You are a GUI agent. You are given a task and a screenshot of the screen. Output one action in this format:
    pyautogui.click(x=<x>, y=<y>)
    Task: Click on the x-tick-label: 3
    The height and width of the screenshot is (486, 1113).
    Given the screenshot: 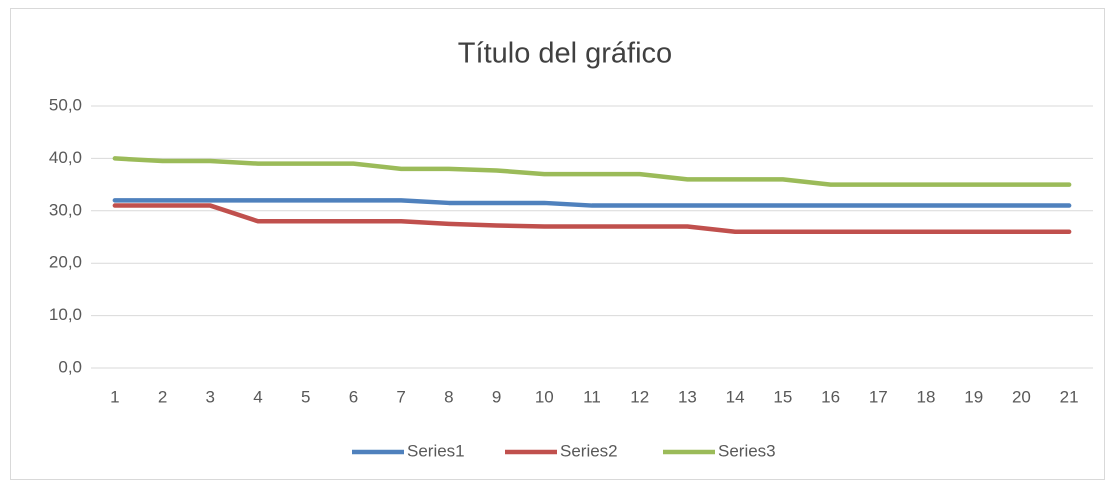 What is the action you would take?
    pyautogui.click(x=210, y=396)
    